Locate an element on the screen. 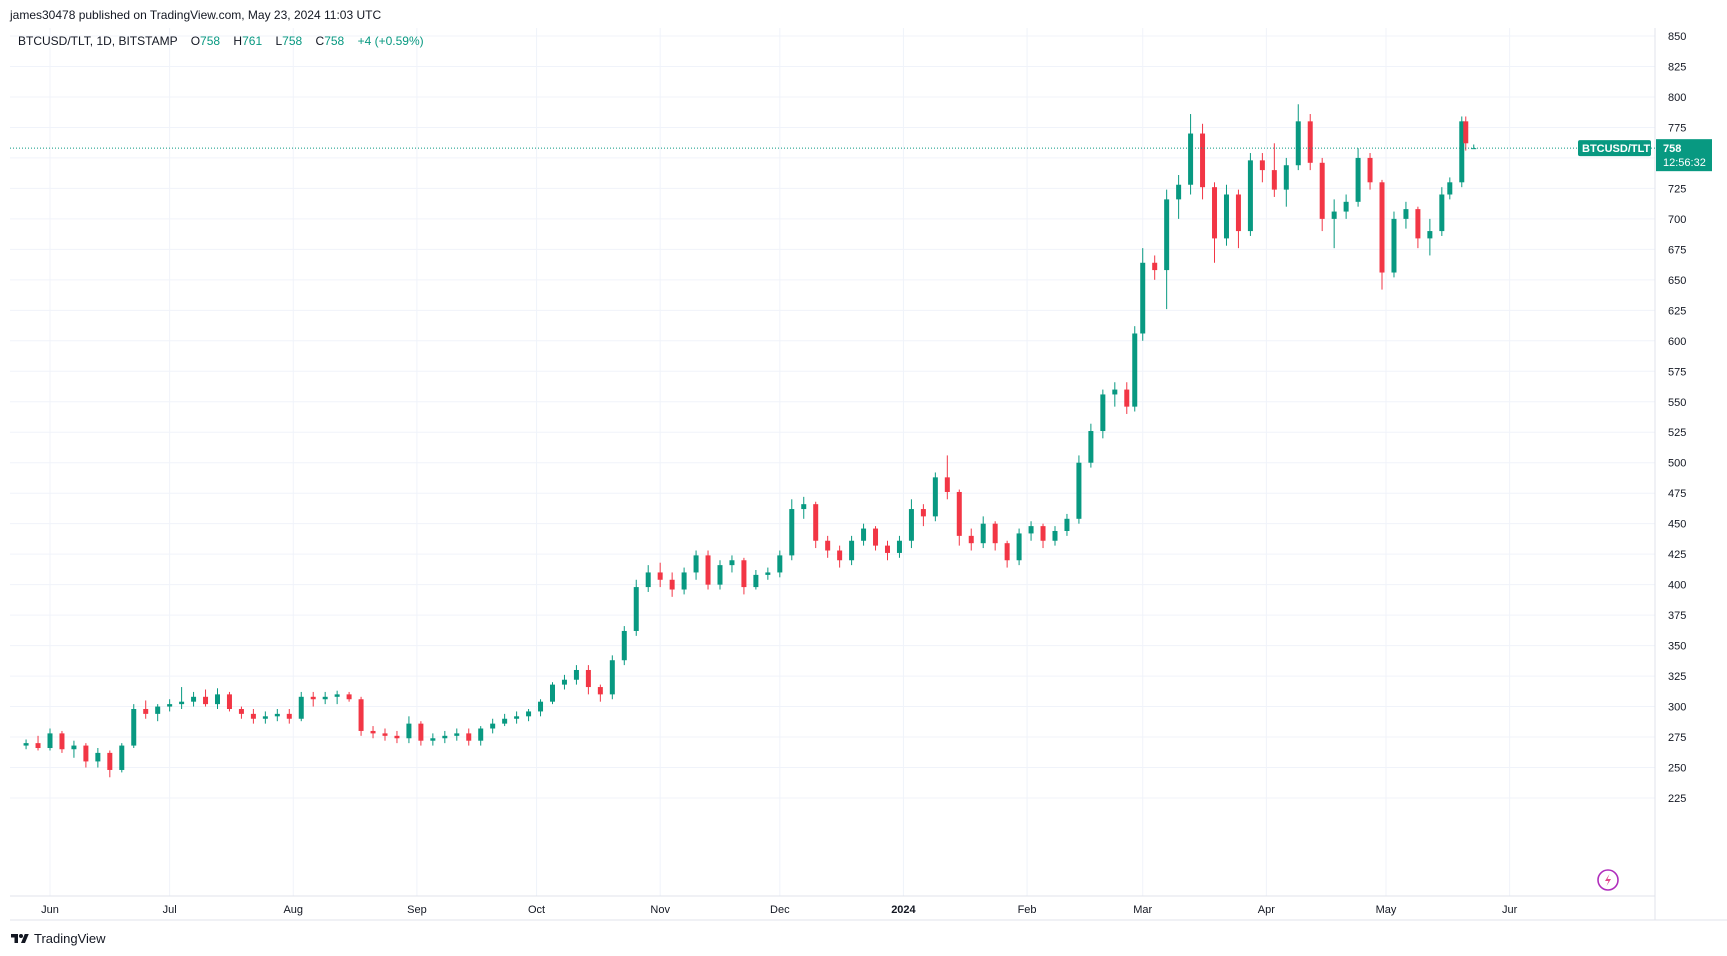 This screenshot has height=956, width=1727. x-tick-label: May is located at coordinates (1386, 910).